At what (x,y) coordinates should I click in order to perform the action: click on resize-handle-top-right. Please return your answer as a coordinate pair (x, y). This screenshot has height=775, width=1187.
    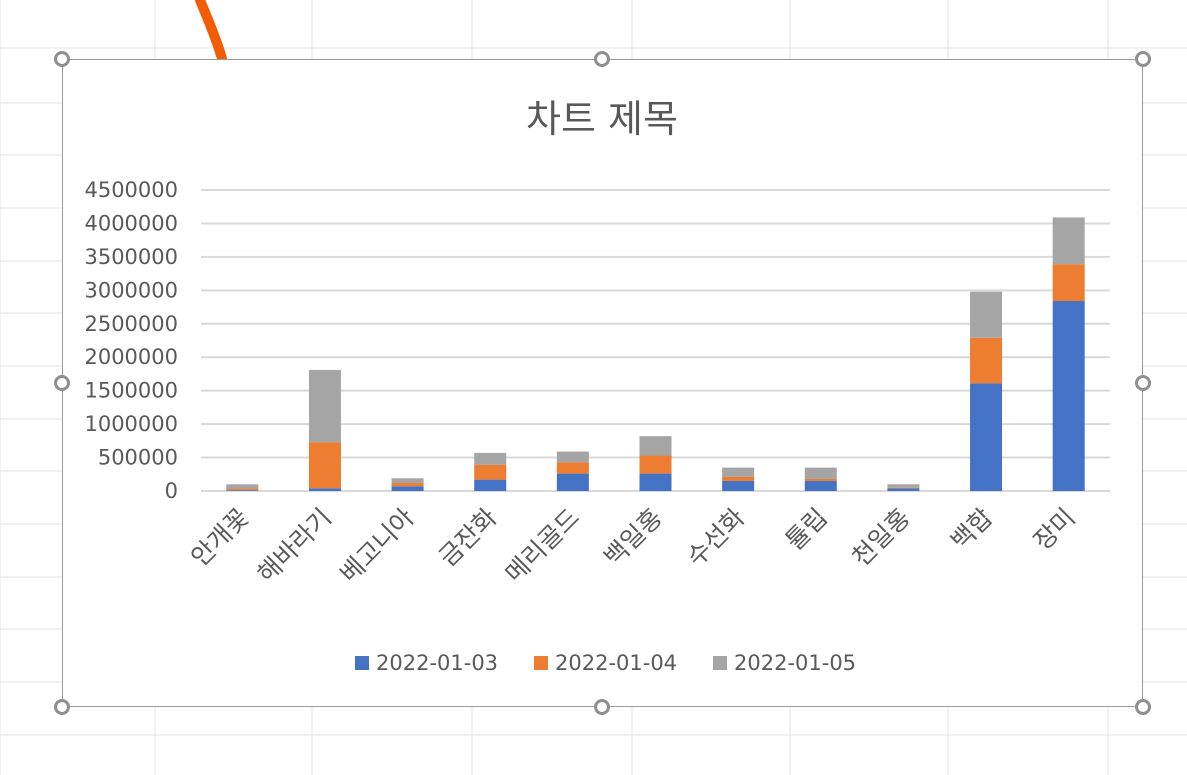
    Looking at the image, I should click on (1143, 59).